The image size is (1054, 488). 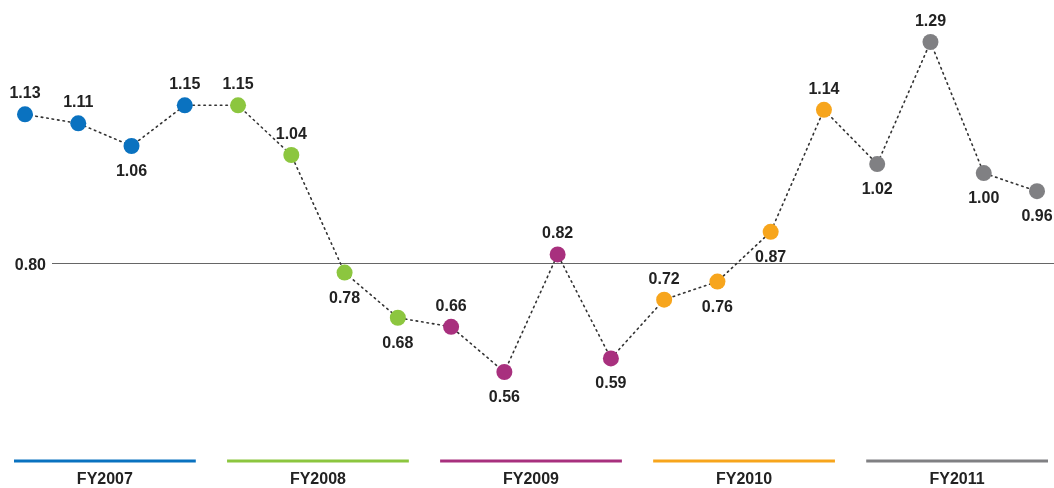 I want to click on data-label: 0.76, so click(x=717, y=306).